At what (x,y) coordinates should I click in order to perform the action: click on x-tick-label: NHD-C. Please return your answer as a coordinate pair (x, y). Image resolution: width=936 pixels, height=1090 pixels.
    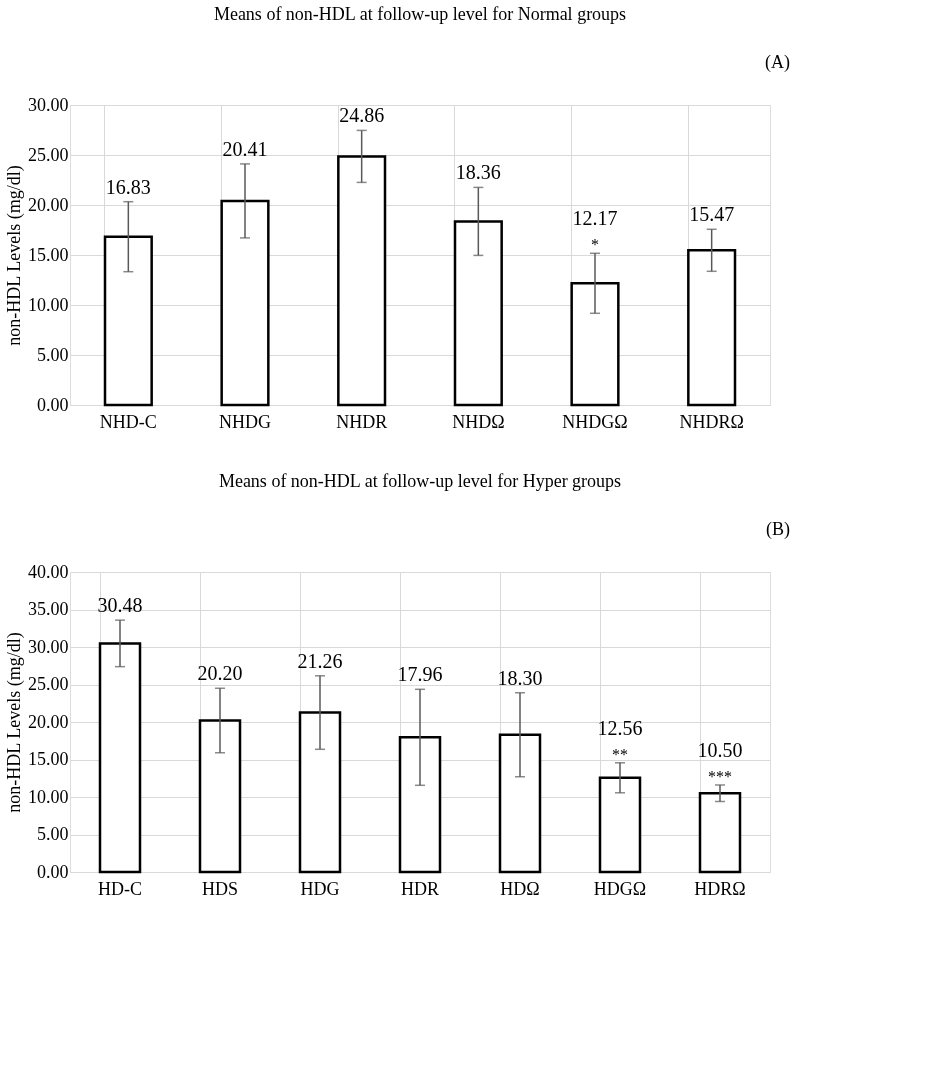
    Looking at the image, I should click on (128, 421).